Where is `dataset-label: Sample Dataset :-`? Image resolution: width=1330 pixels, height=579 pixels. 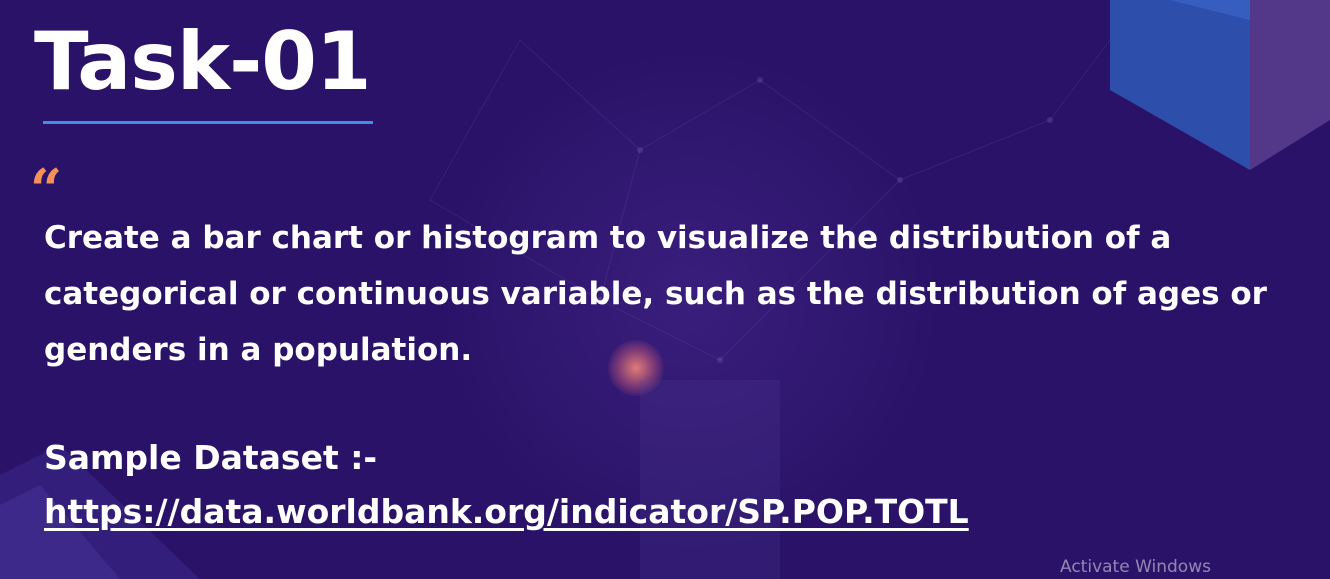 dataset-label: Sample Dataset :- is located at coordinates (211, 457).